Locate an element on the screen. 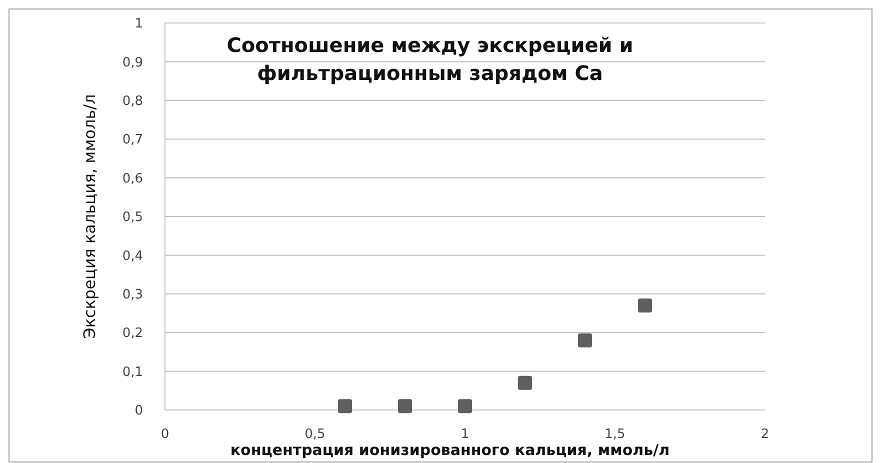 The width and height of the screenshot is (881, 463). x-tick-label: 0 is located at coordinates (165, 434).